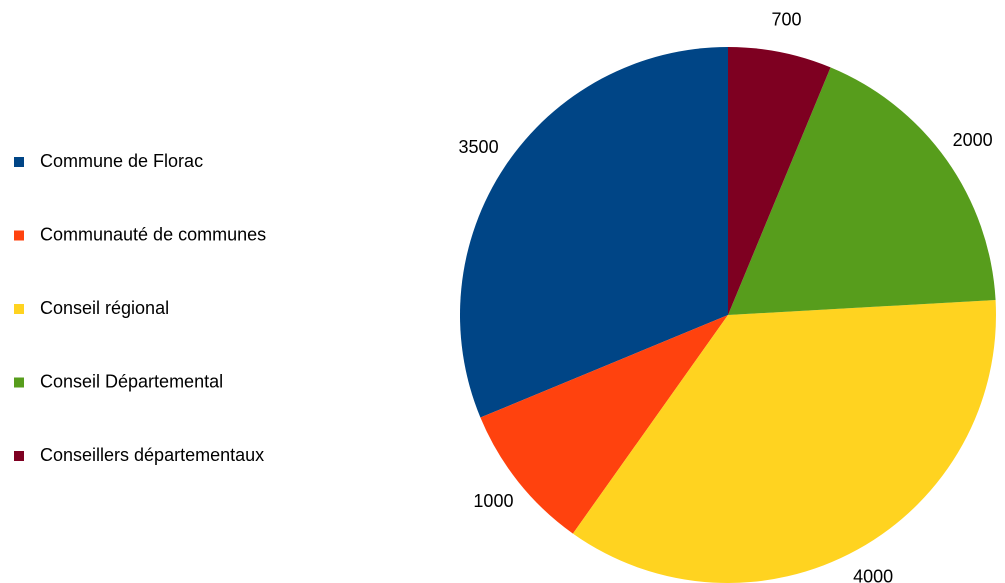 The height and width of the screenshot is (583, 1005). I want to click on legend-label: Conseil régional, so click(104, 308).